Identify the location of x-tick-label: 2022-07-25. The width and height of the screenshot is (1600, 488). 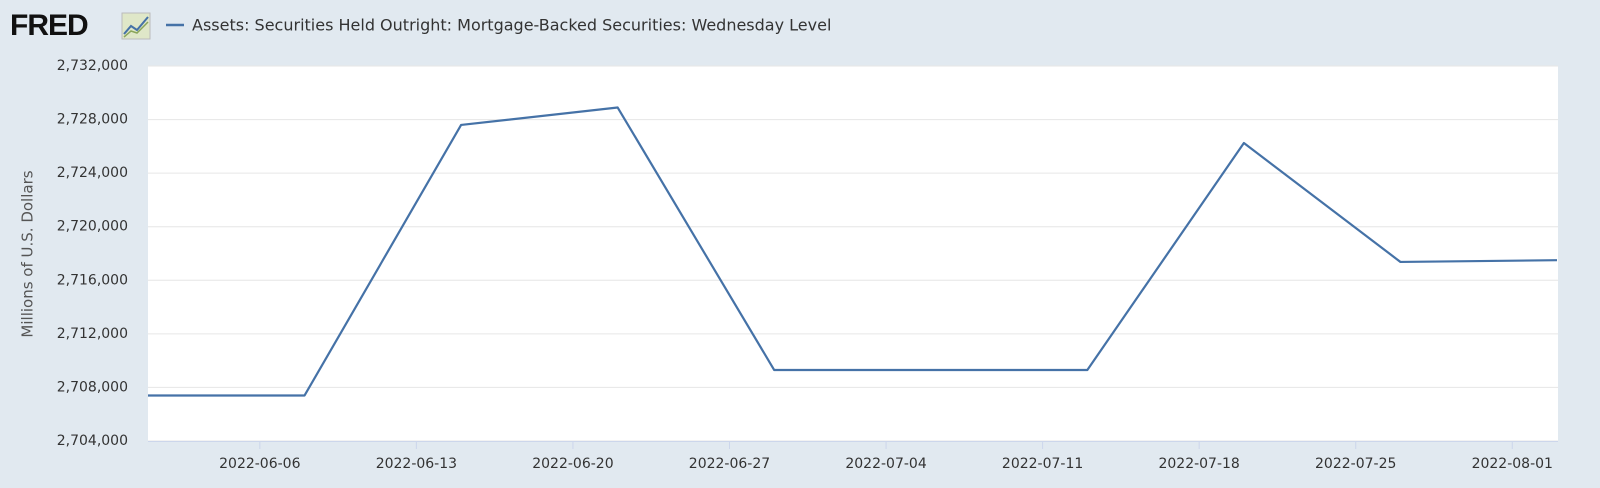
(1355, 464).